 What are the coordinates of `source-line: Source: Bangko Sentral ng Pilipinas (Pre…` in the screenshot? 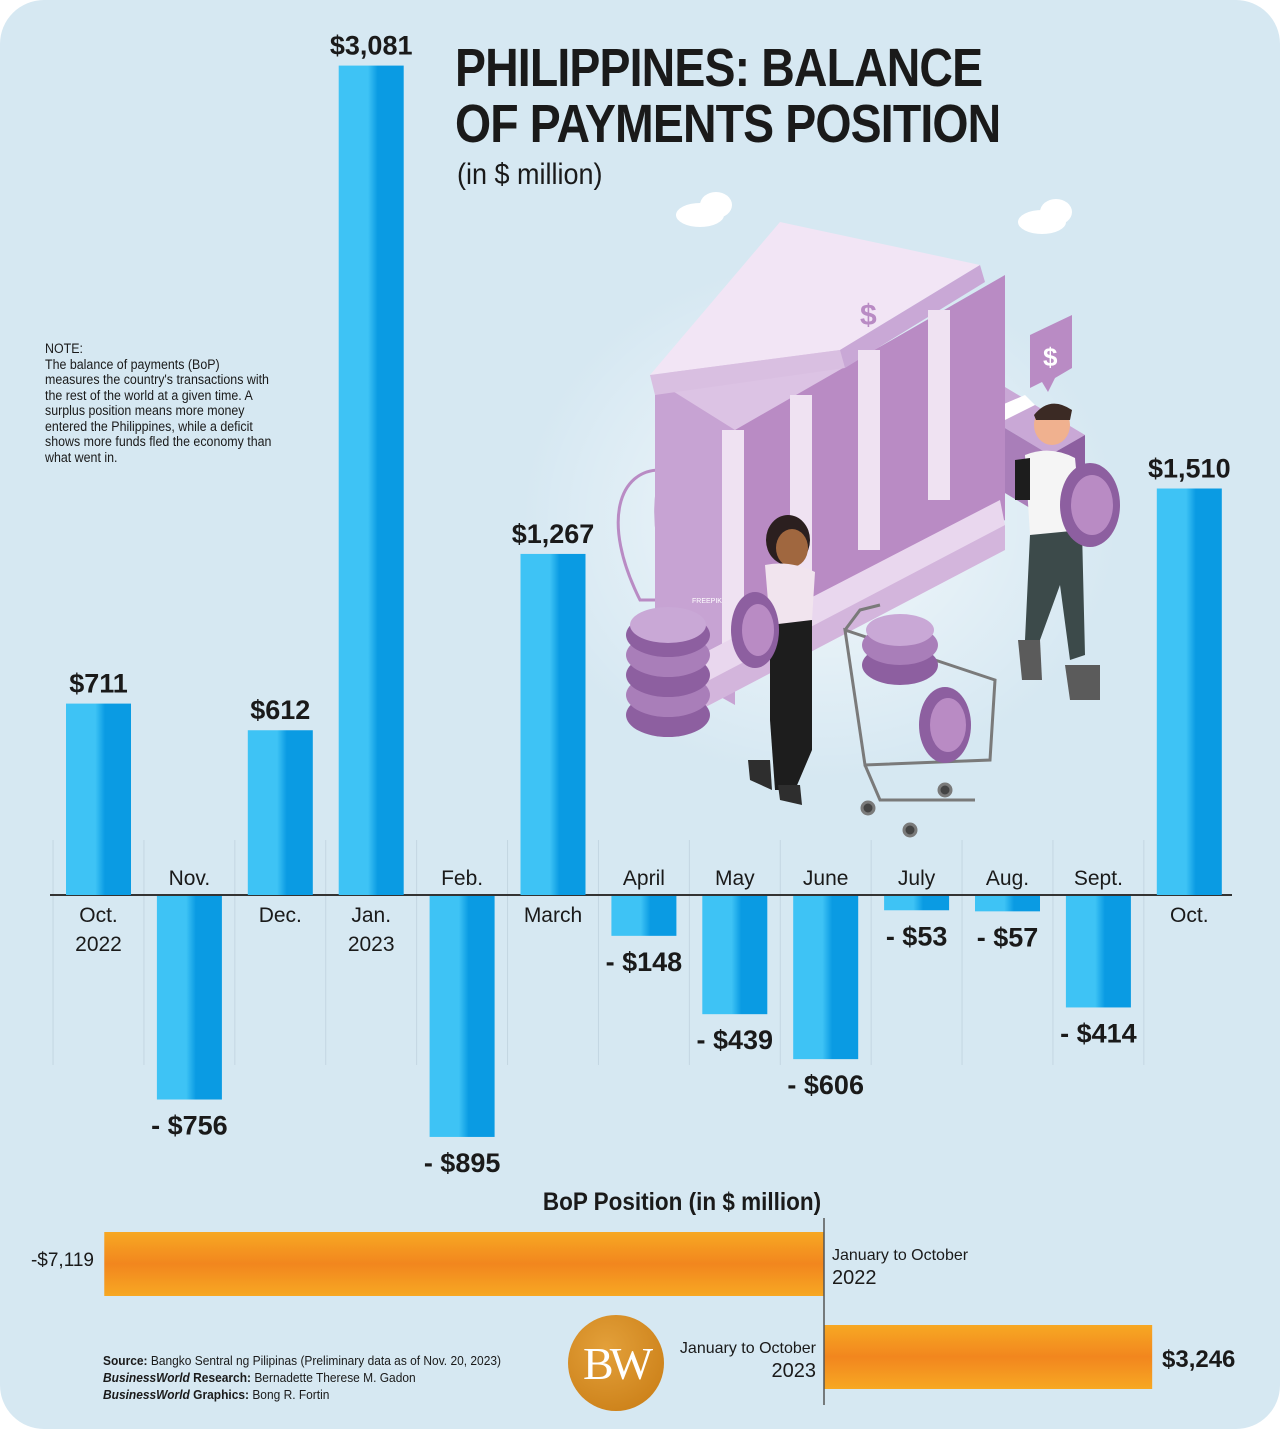 It's located at (302, 1360).